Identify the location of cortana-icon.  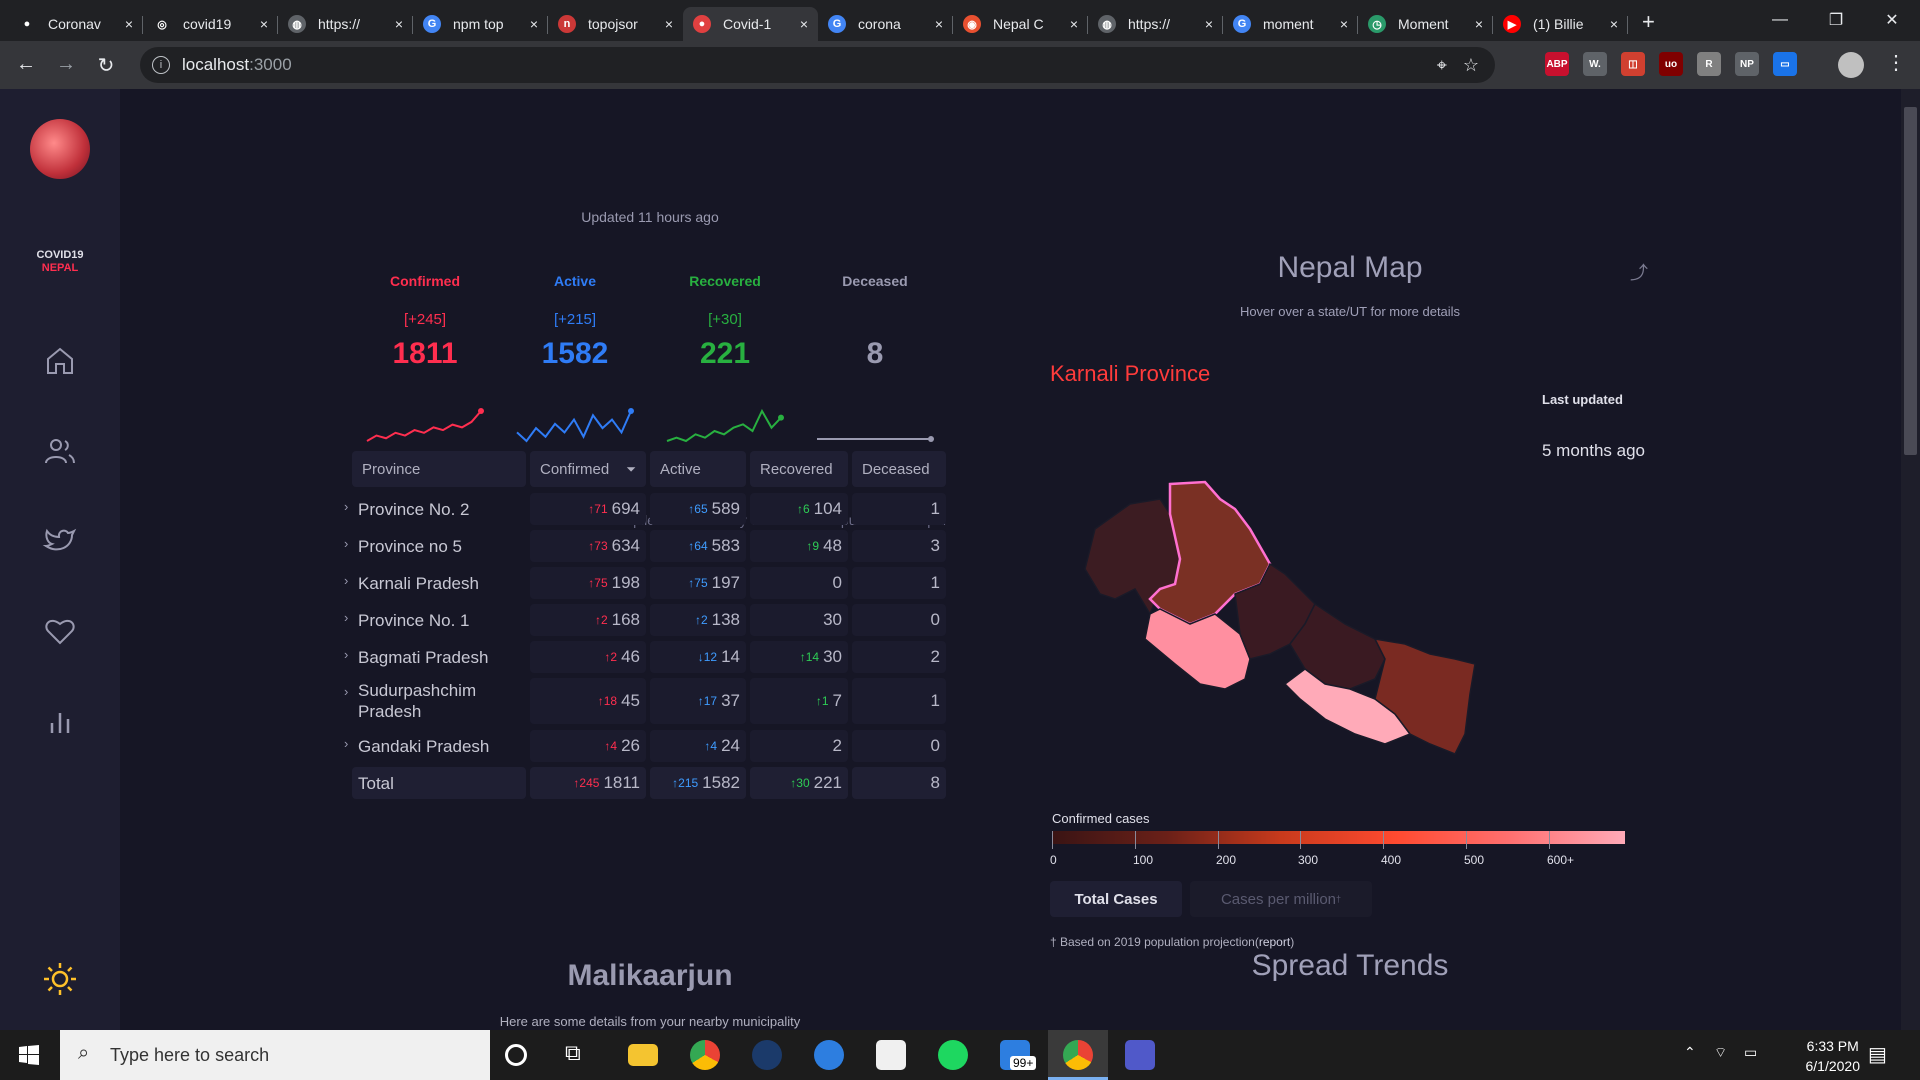
(516, 1055).